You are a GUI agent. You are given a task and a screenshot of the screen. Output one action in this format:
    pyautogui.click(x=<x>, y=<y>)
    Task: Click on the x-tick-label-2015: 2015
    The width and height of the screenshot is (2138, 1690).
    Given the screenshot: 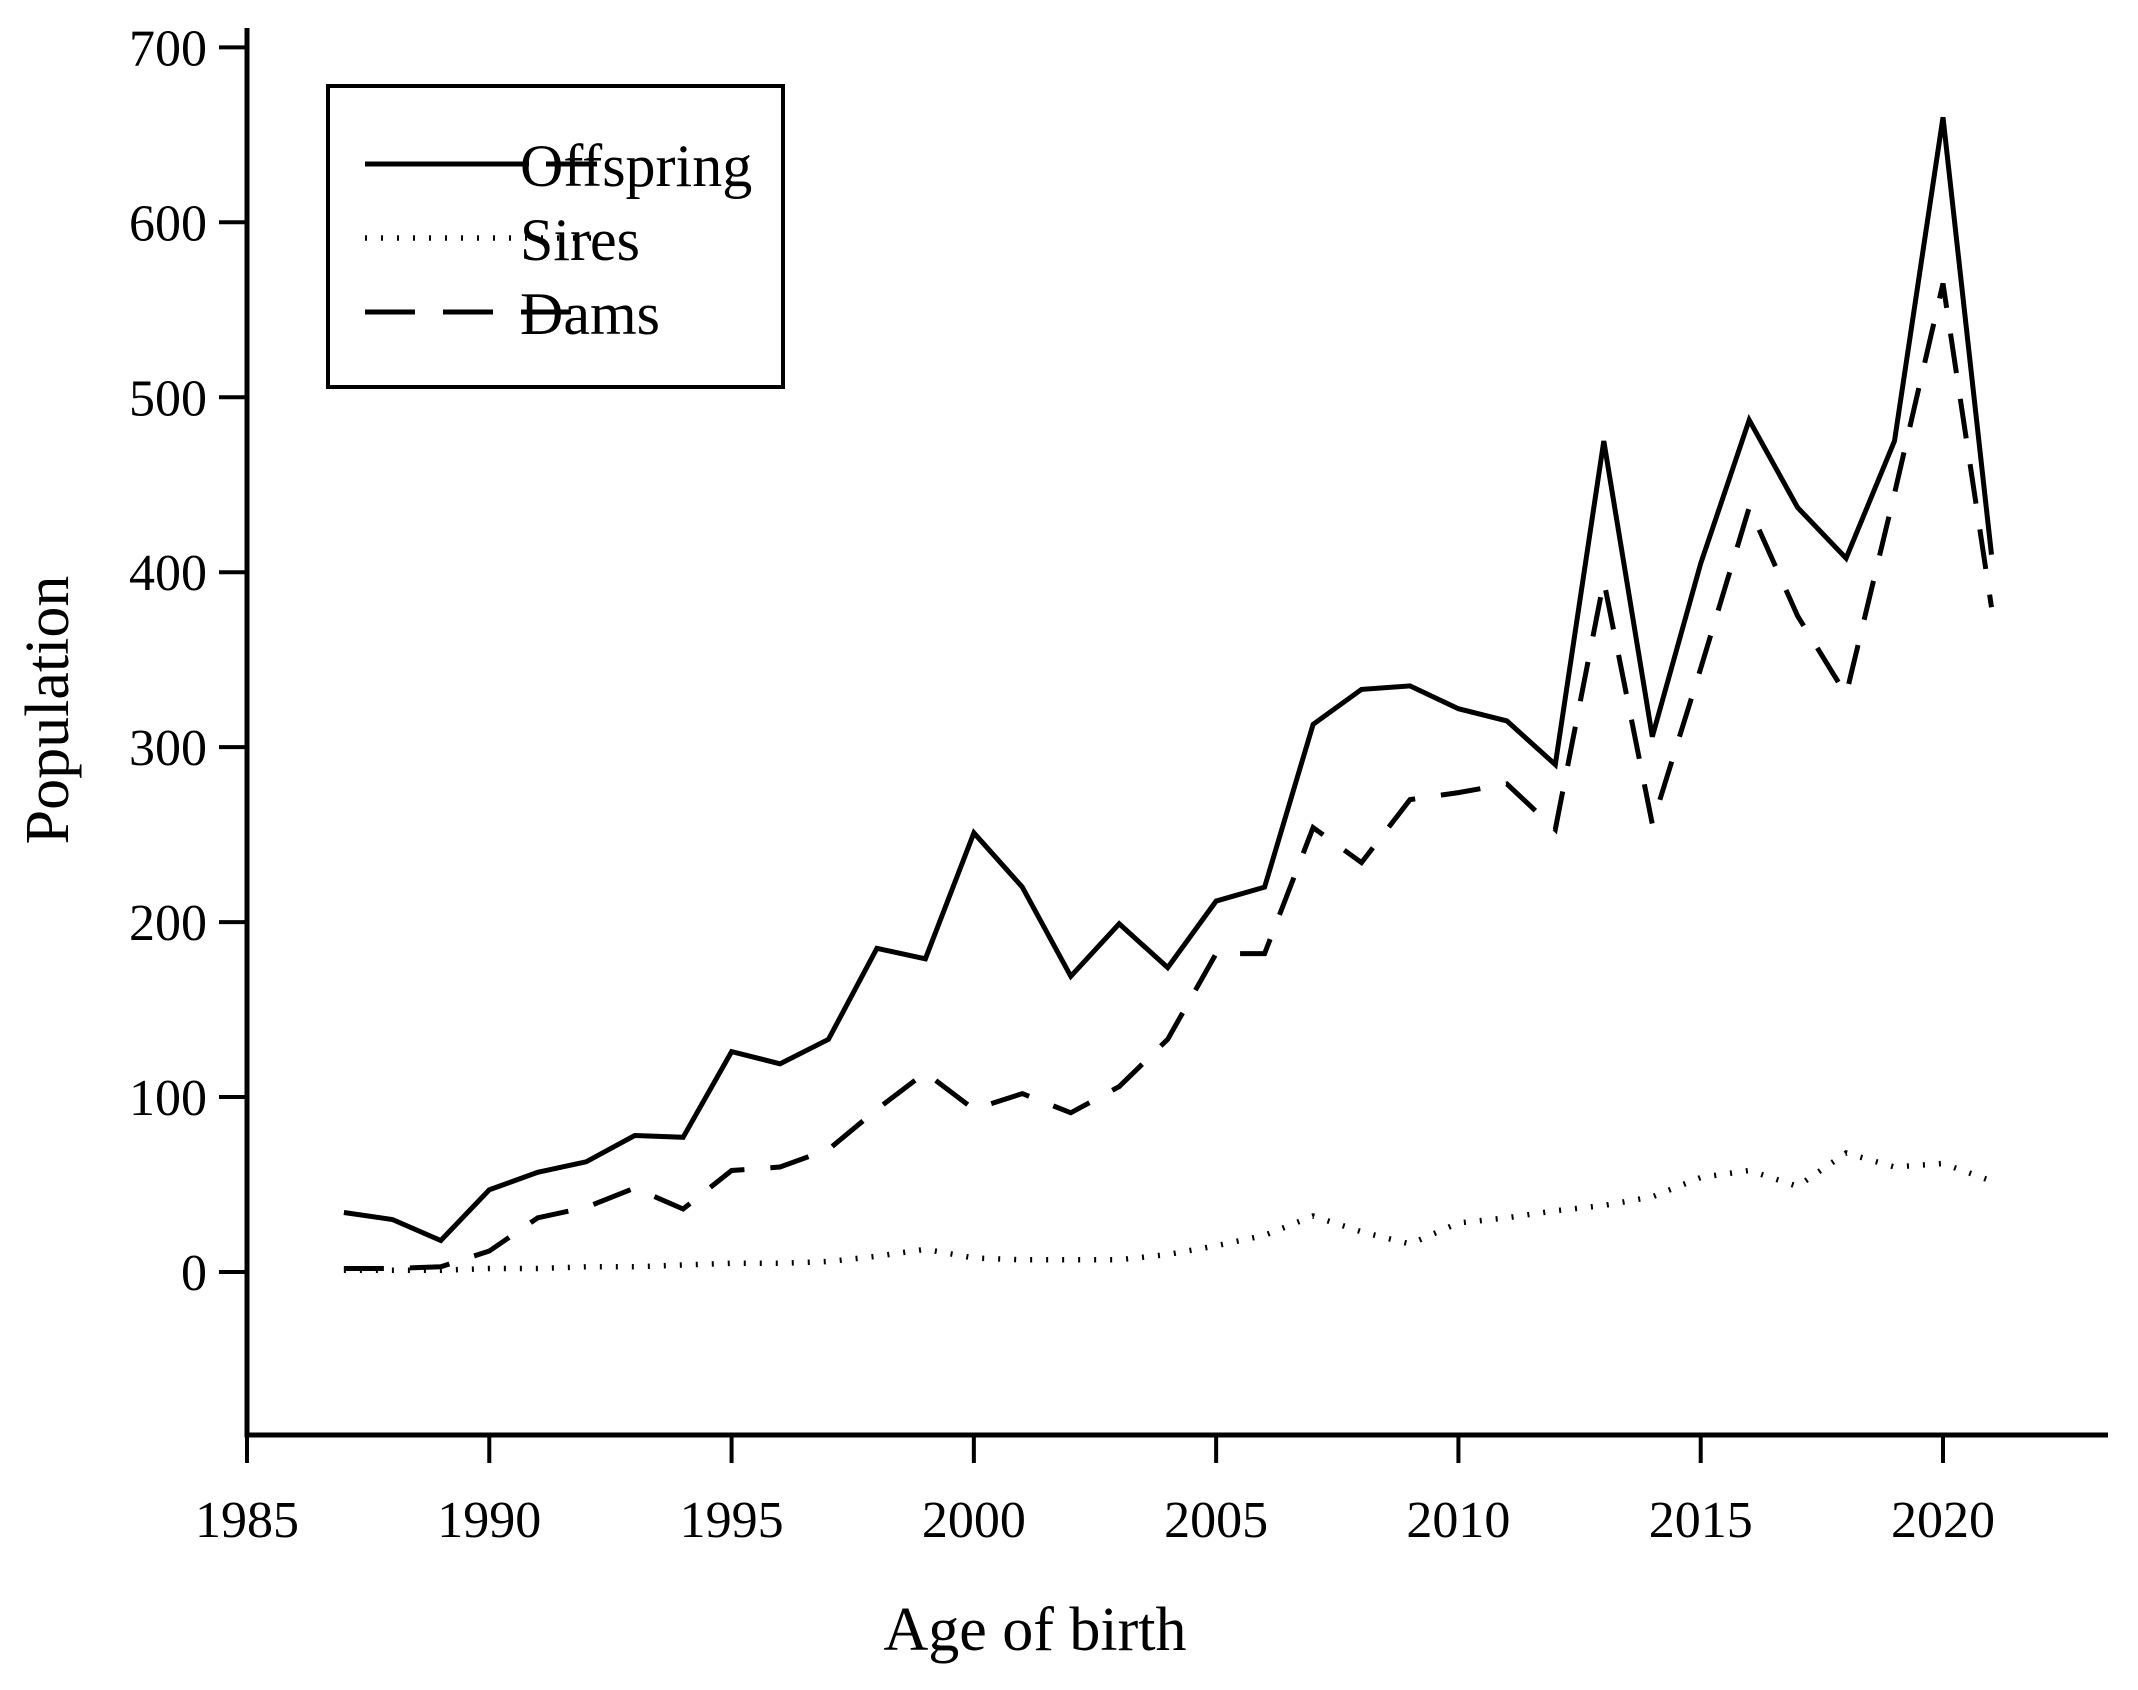 What is the action you would take?
    pyautogui.click(x=1701, y=1520)
    